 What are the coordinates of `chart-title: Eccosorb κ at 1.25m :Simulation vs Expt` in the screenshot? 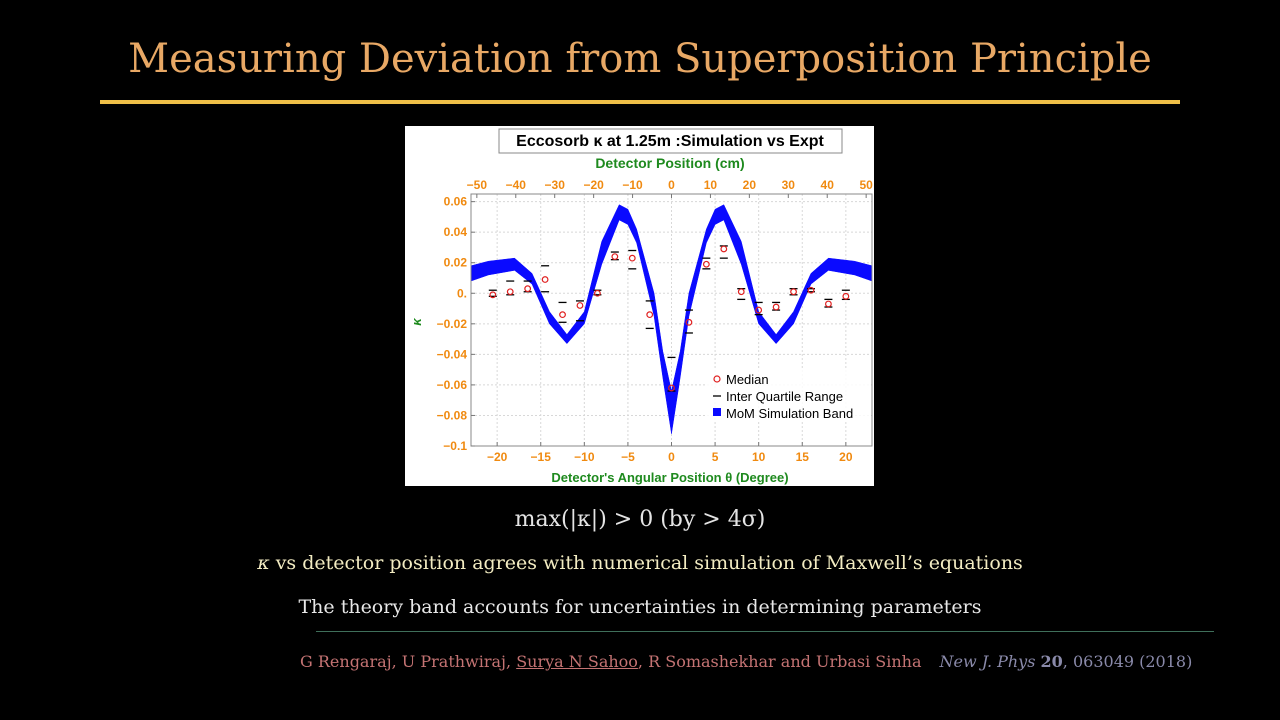 It's located at (670, 141).